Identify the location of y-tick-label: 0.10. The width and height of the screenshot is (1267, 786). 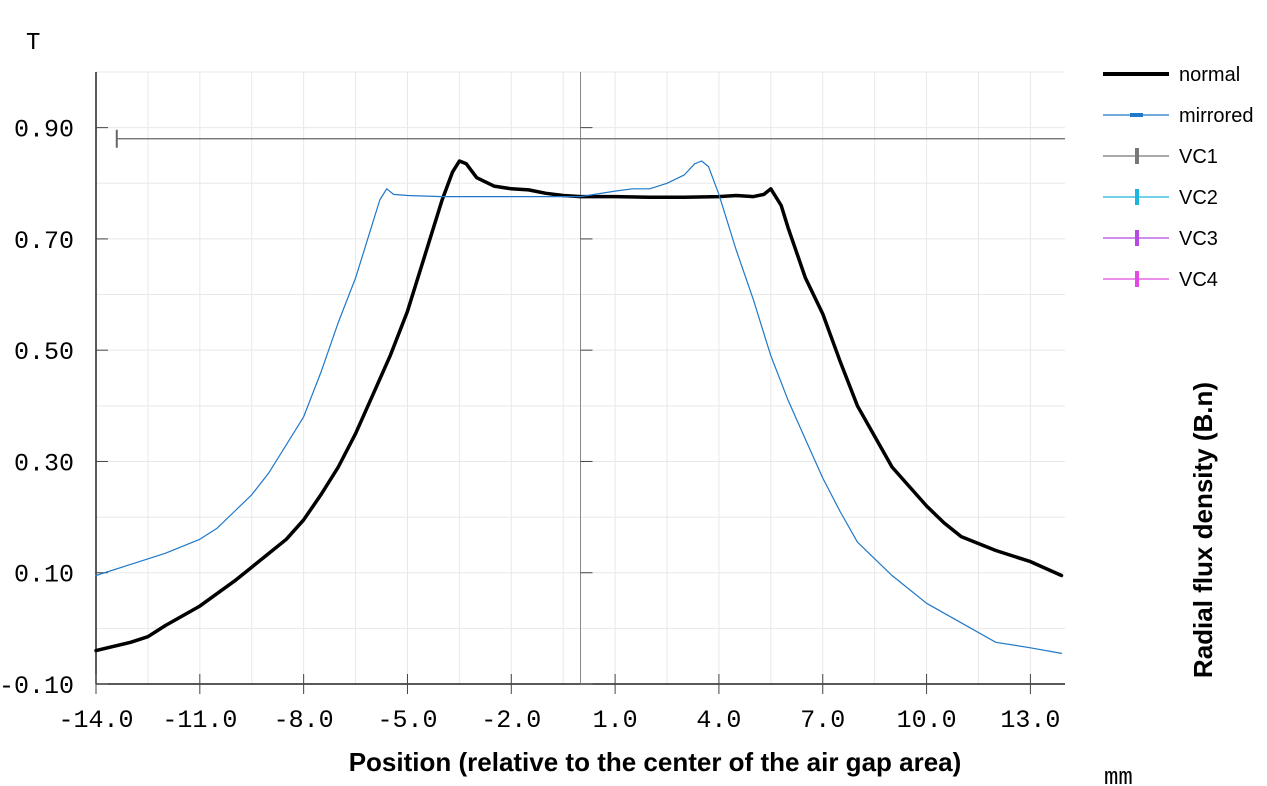
(44, 575).